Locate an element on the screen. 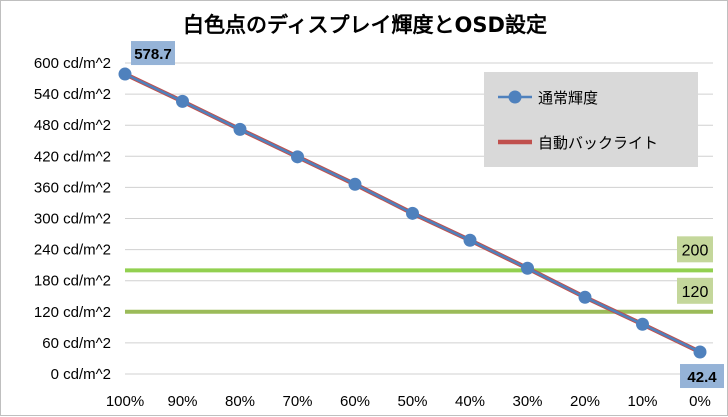 Image resolution: width=728 pixels, height=417 pixels. y-tick-label: 0 cd/m^2 is located at coordinates (81, 374).